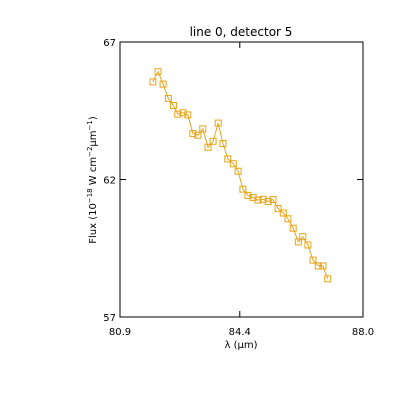 The image size is (400, 400). What do you see at coordinates (109, 181) in the screenshot?
I see `y-tick-label-1: 62` at bounding box center [109, 181].